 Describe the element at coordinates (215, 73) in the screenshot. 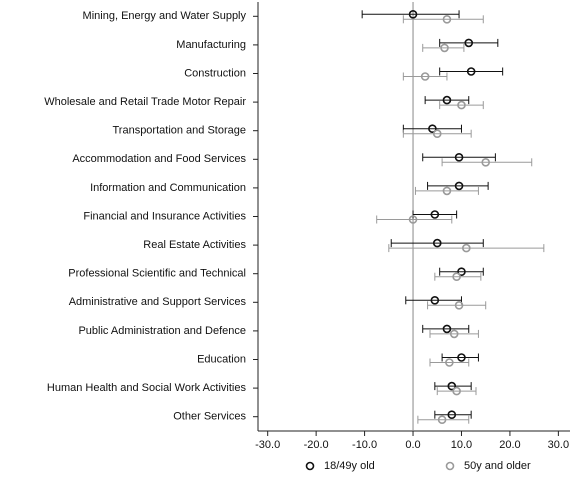

I see `y-tick-label: Construction` at that location.